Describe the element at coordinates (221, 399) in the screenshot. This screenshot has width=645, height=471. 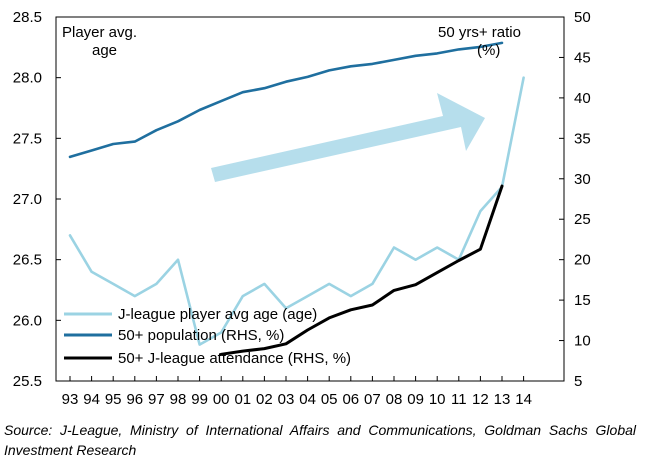
I see `x-tick-label: 00` at that location.